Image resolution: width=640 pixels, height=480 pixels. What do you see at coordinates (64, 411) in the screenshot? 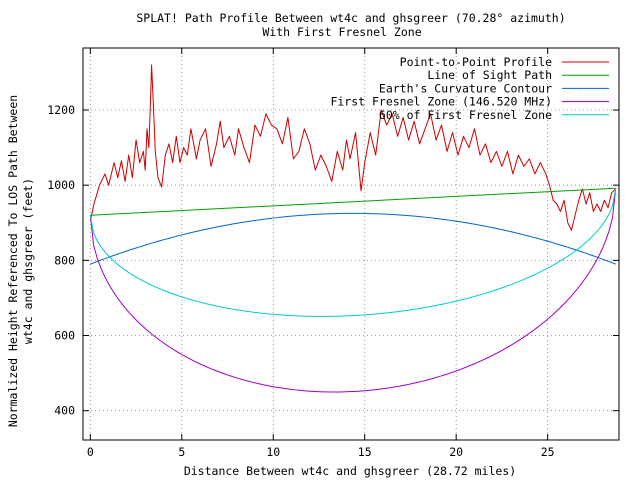
I see `y-tick-label: 400` at bounding box center [64, 411].